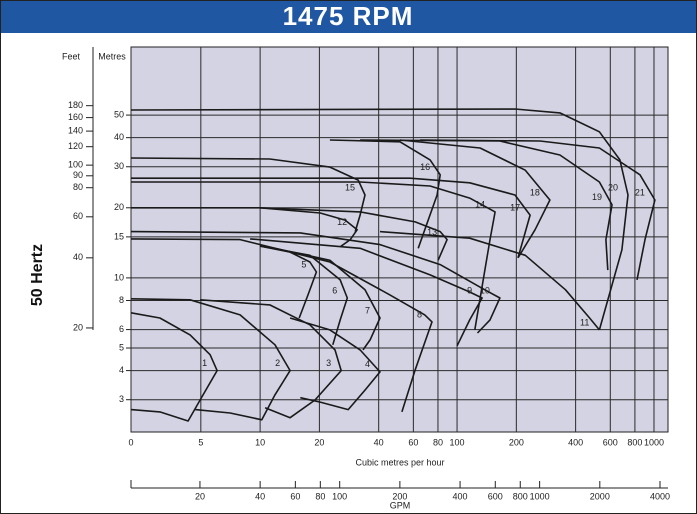  What do you see at coordinates (112, 56) in the screenshot?
I see `y-axis-title: Metres` at bounding box center [112, 56].